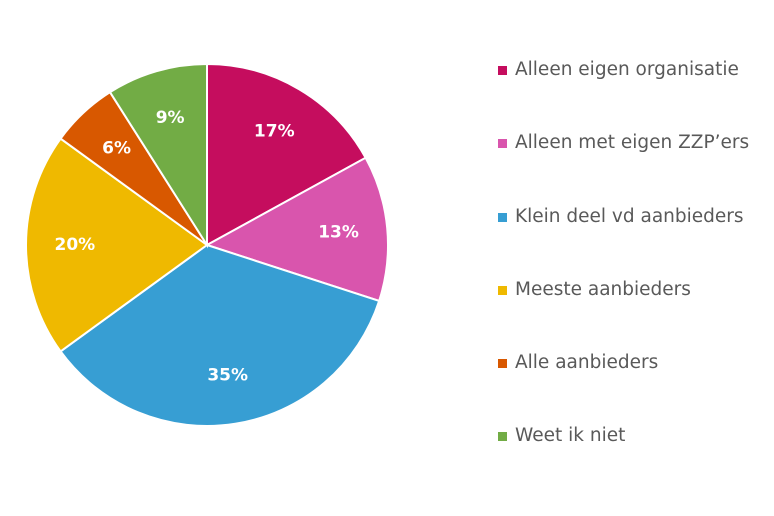 This screenshot has width=774, height=516. Describe the element at coordinates (623, 458) in the screenshot. I see `legend-item: Weet ik niet` at that location.